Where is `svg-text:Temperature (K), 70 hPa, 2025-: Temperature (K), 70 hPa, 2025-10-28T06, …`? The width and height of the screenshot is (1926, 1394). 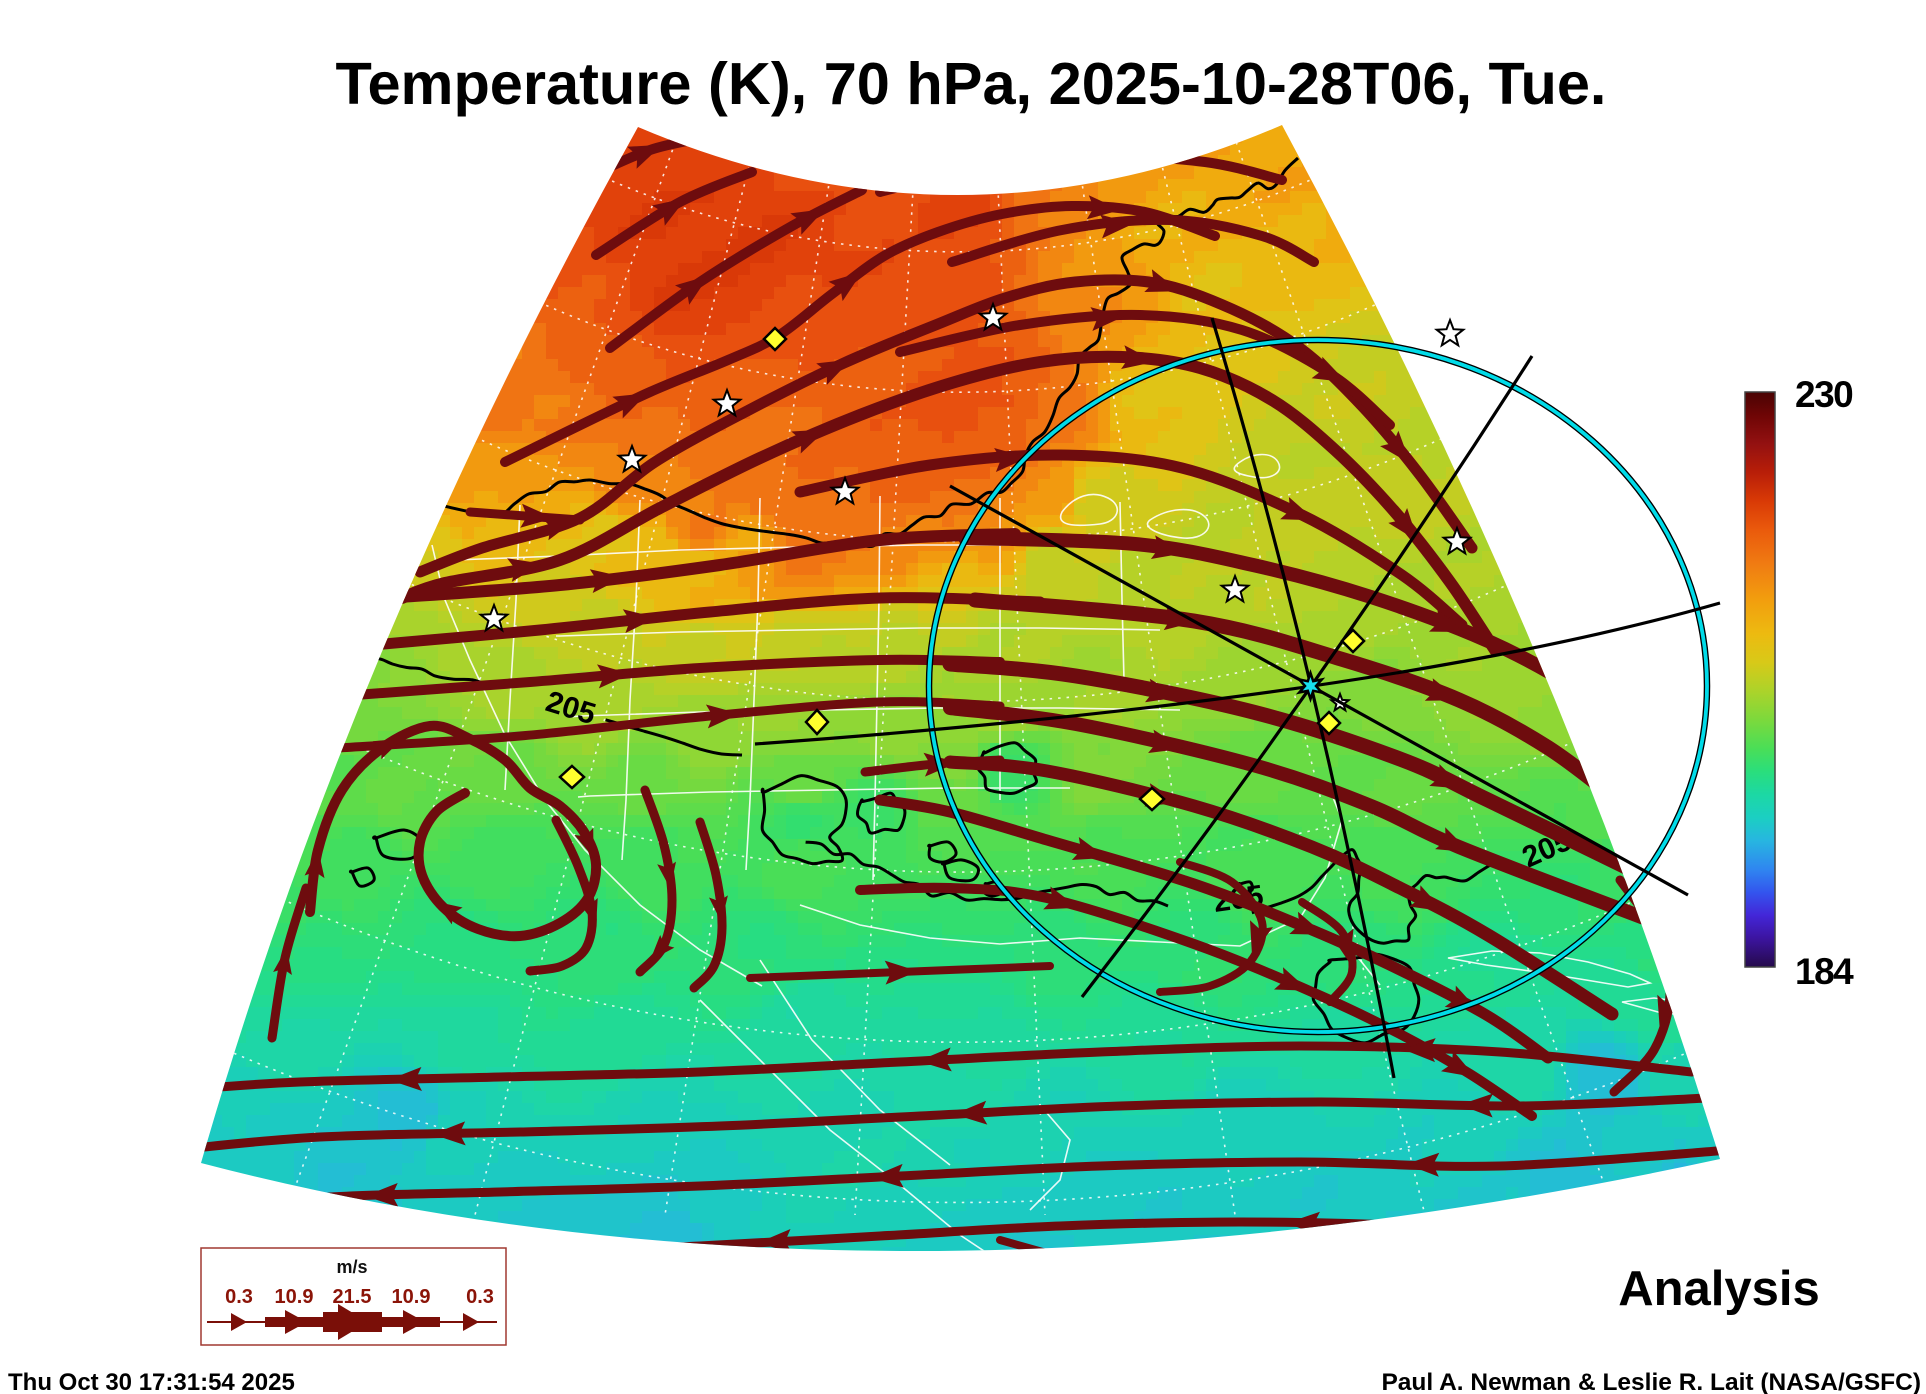
svg-text:Temperature (K), 70 hPa, 2025-: Temperature (K), 70 hPa, 2025-10-28T06, … is located at coordinates (971, 83).